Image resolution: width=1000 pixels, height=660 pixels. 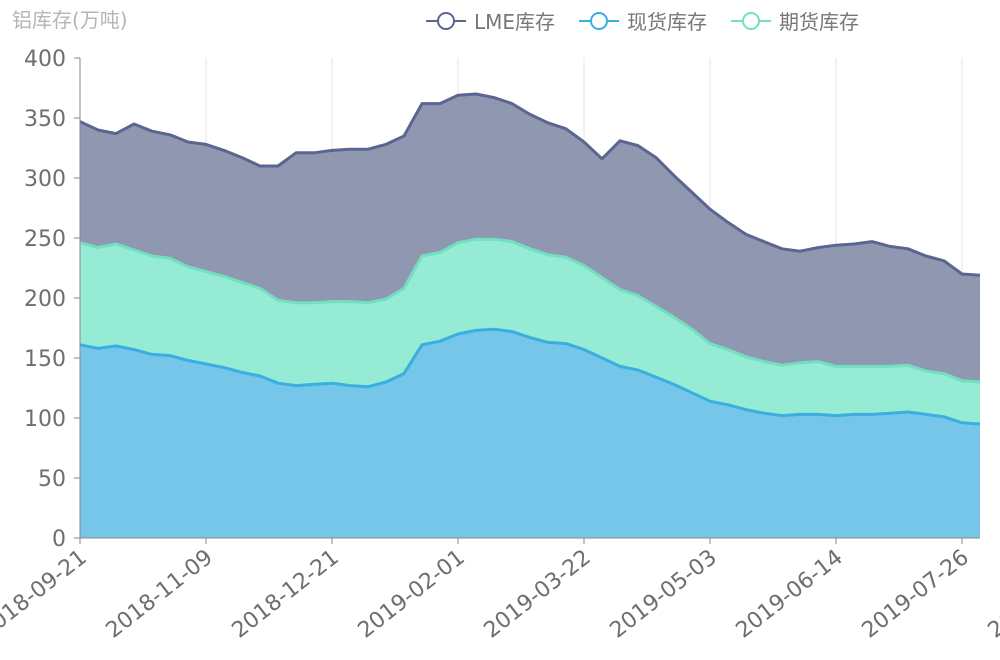 What do you see at coordinates (46, 594) in the screenshot?
I see `x-tick-label-0: 2018-09-21` at bounding box center [46, 594].